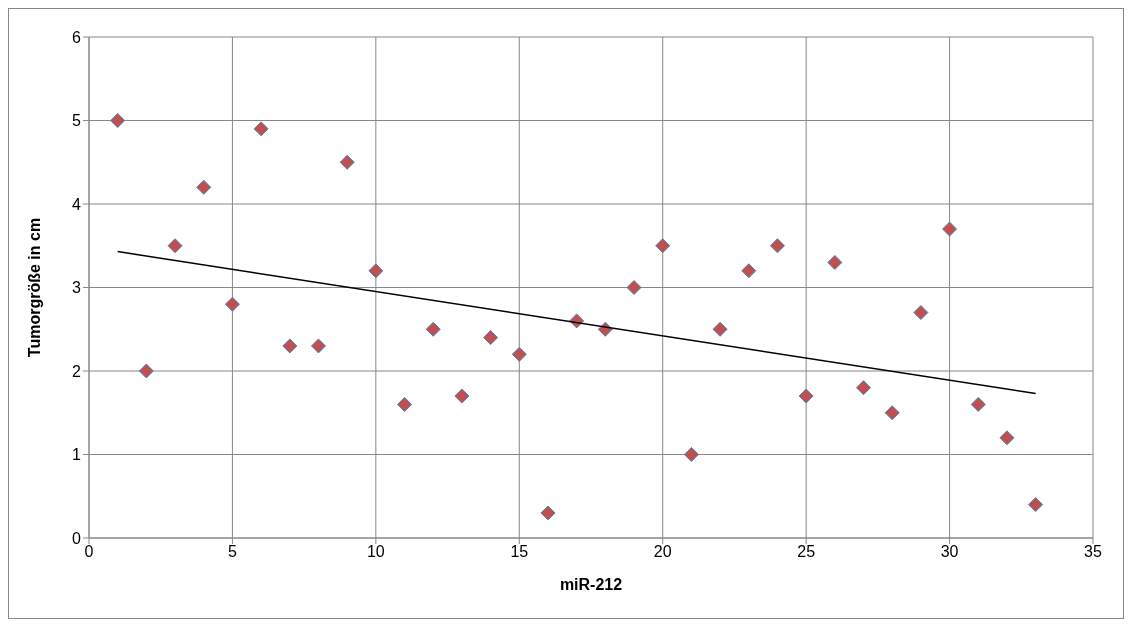 The height and width of the screenshot is (629, 1134). I want to click on x-tick-label: 5, so click(232, 552).